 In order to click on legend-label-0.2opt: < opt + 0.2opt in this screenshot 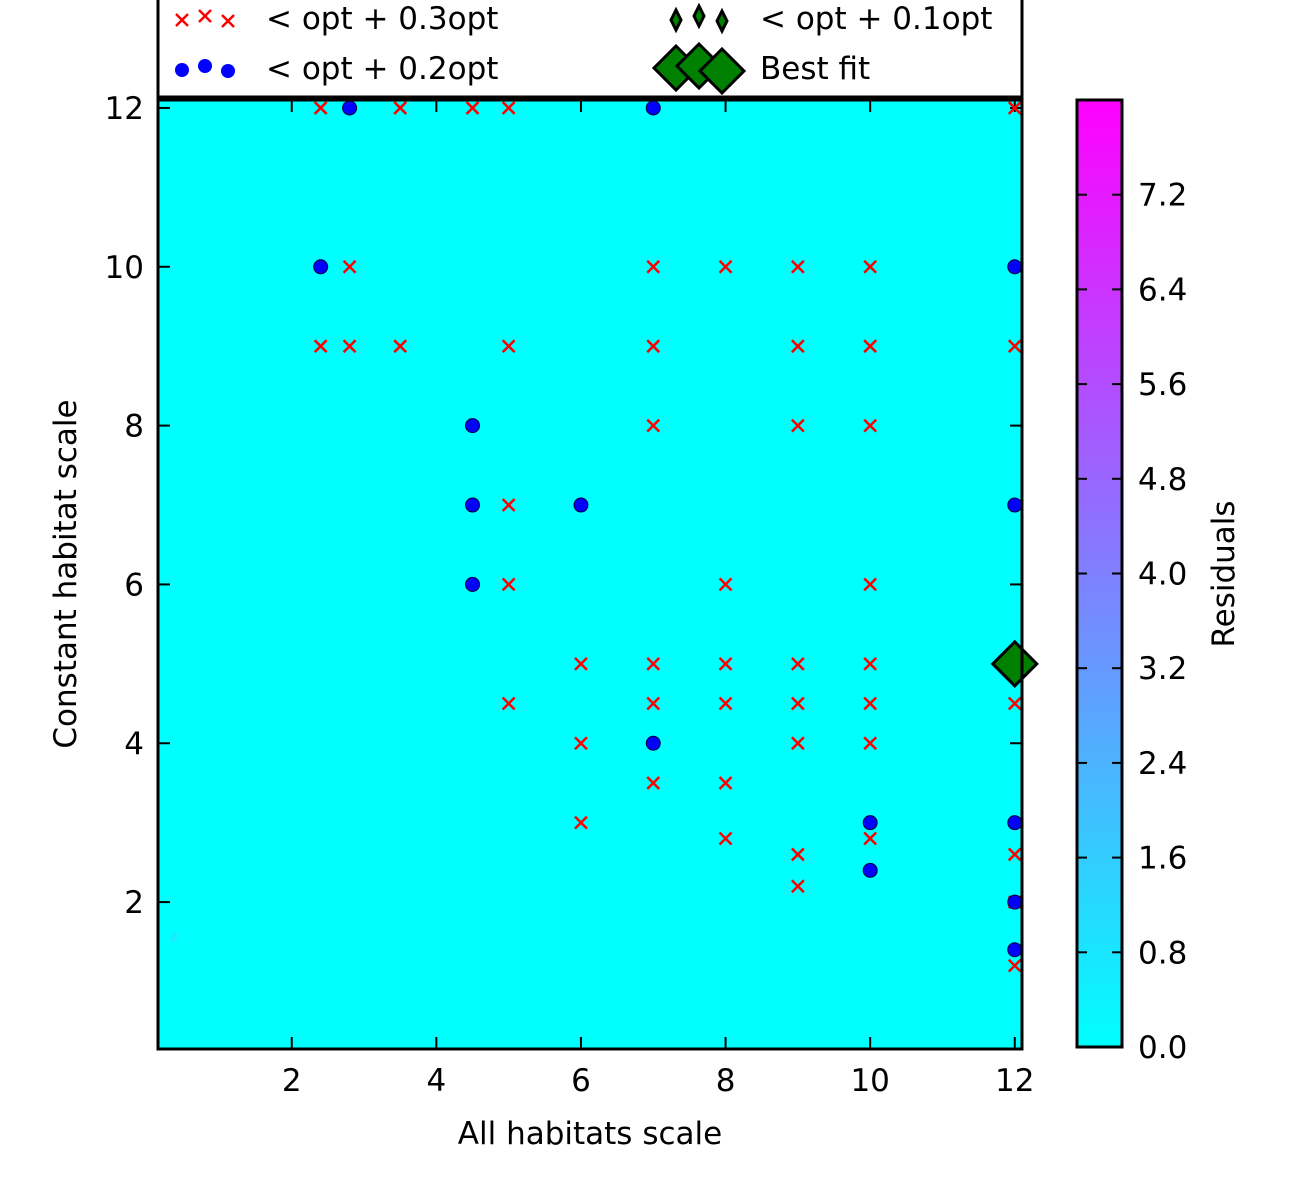, I will do `click(382, 69)`.